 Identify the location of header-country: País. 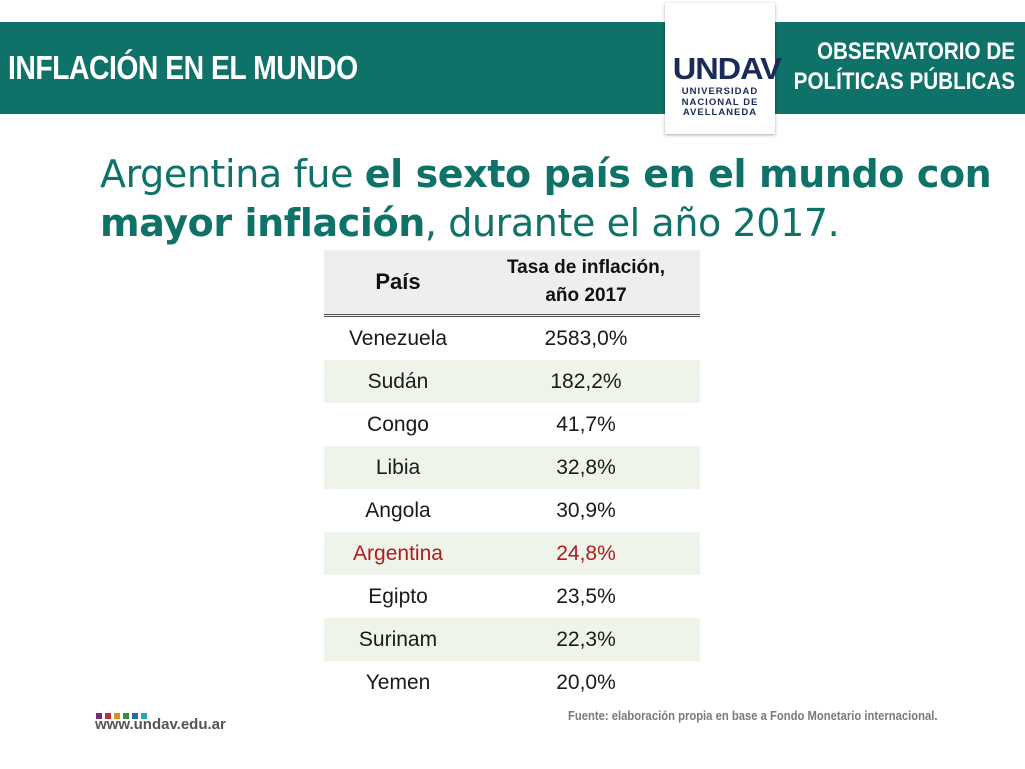
(398, 283).